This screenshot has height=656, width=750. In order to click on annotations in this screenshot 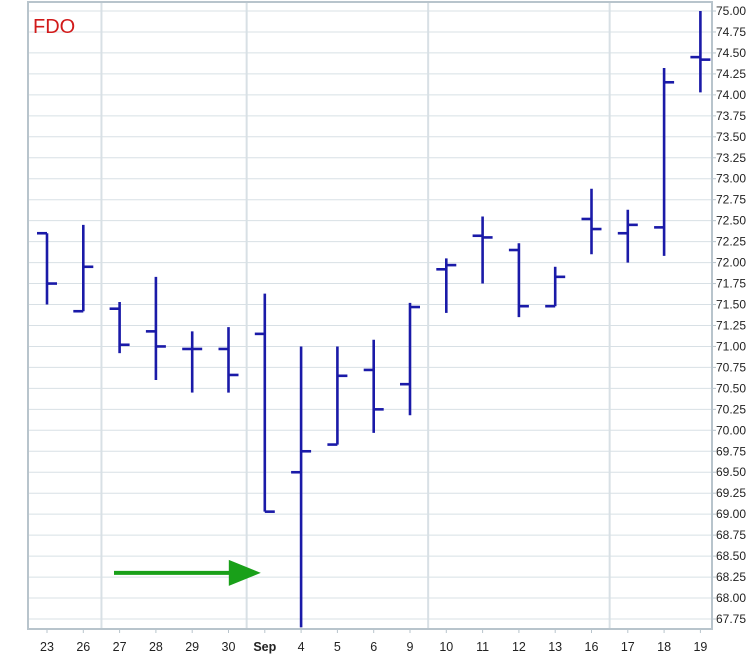, I will do `click(187, 572)`.